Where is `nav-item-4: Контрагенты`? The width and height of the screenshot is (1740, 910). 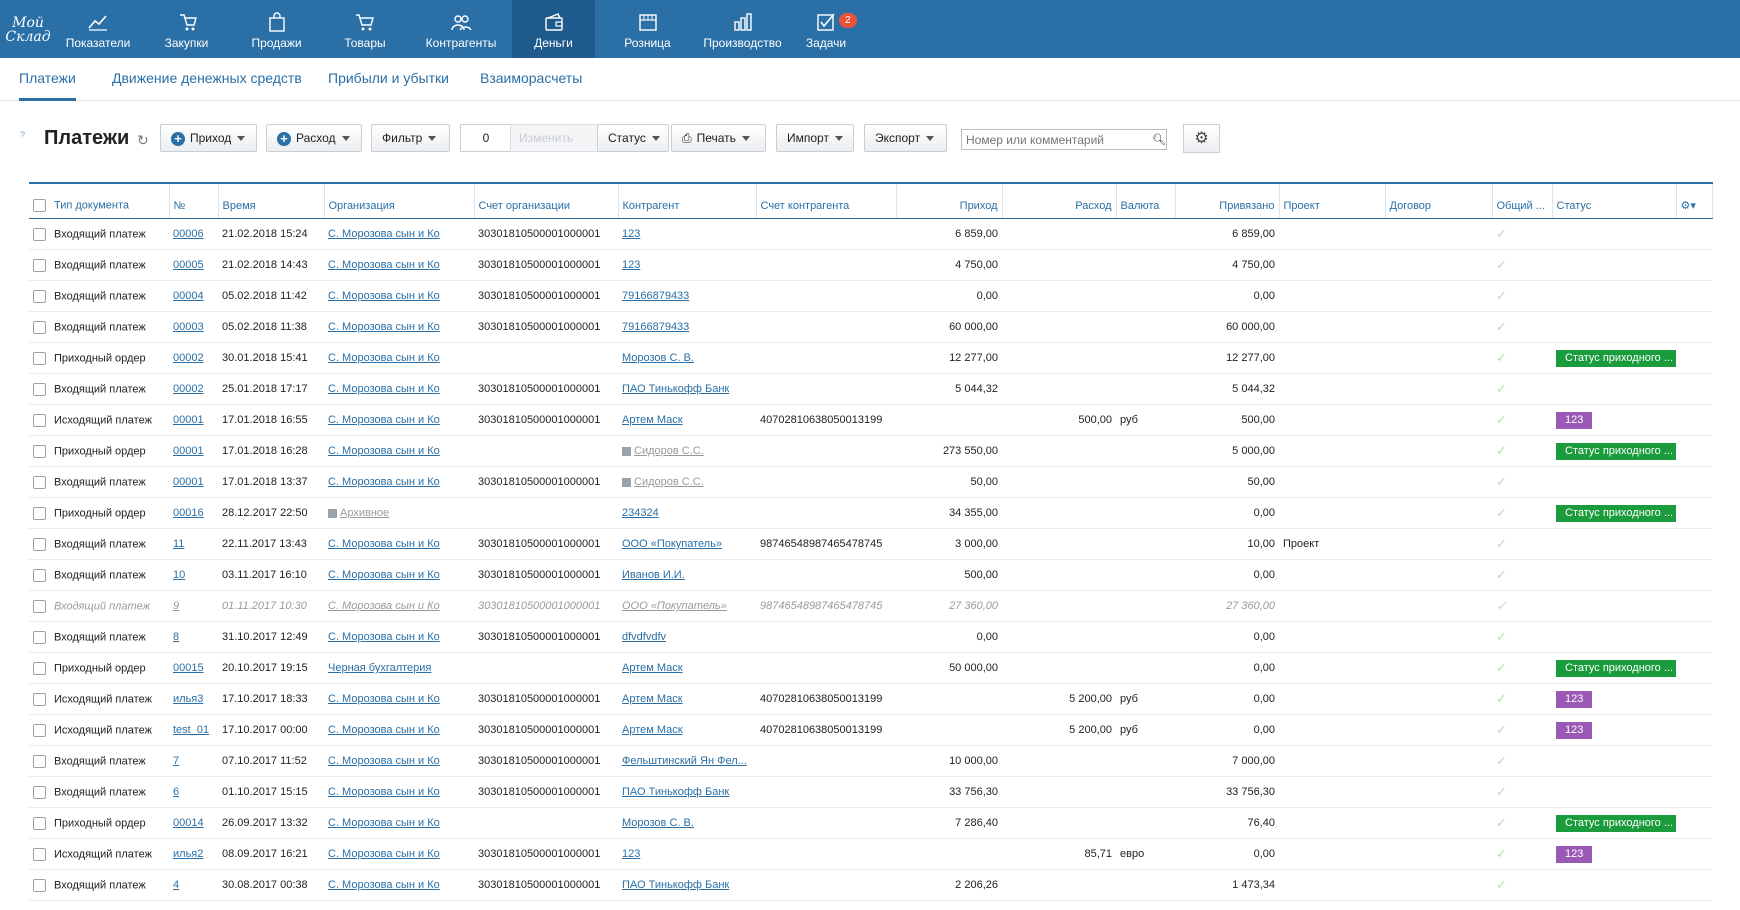 nav-item-4: Контрагенты is located at coordinates (461, 29).